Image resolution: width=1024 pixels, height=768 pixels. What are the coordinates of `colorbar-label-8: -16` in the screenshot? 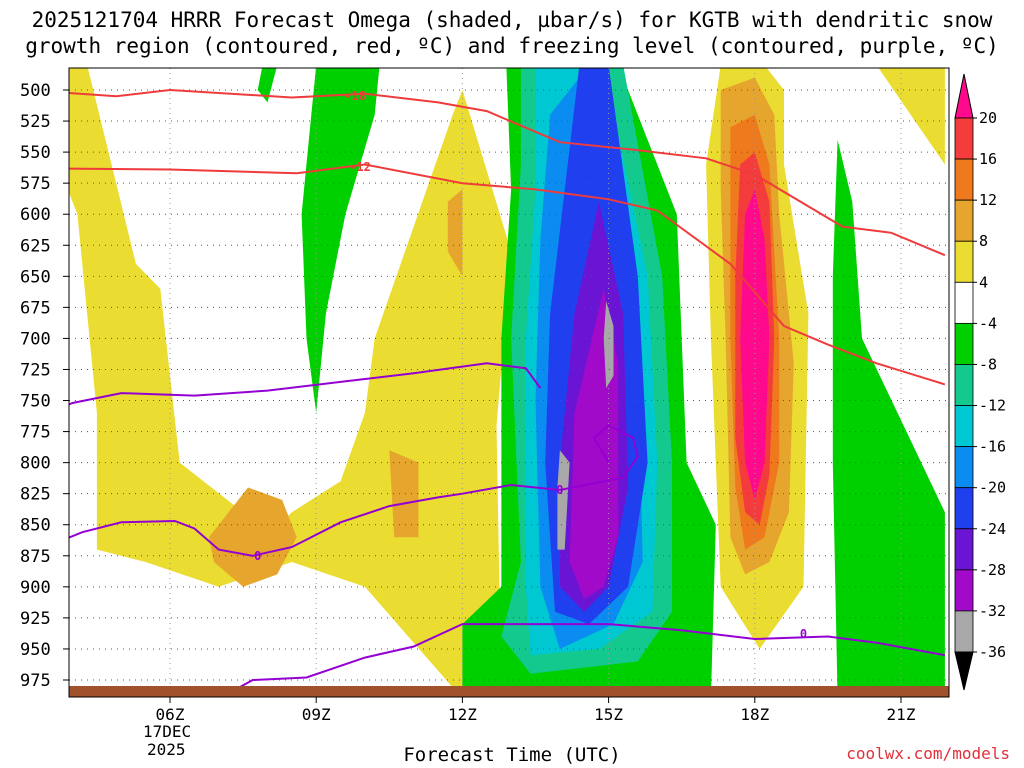 It's located at (992, 447).